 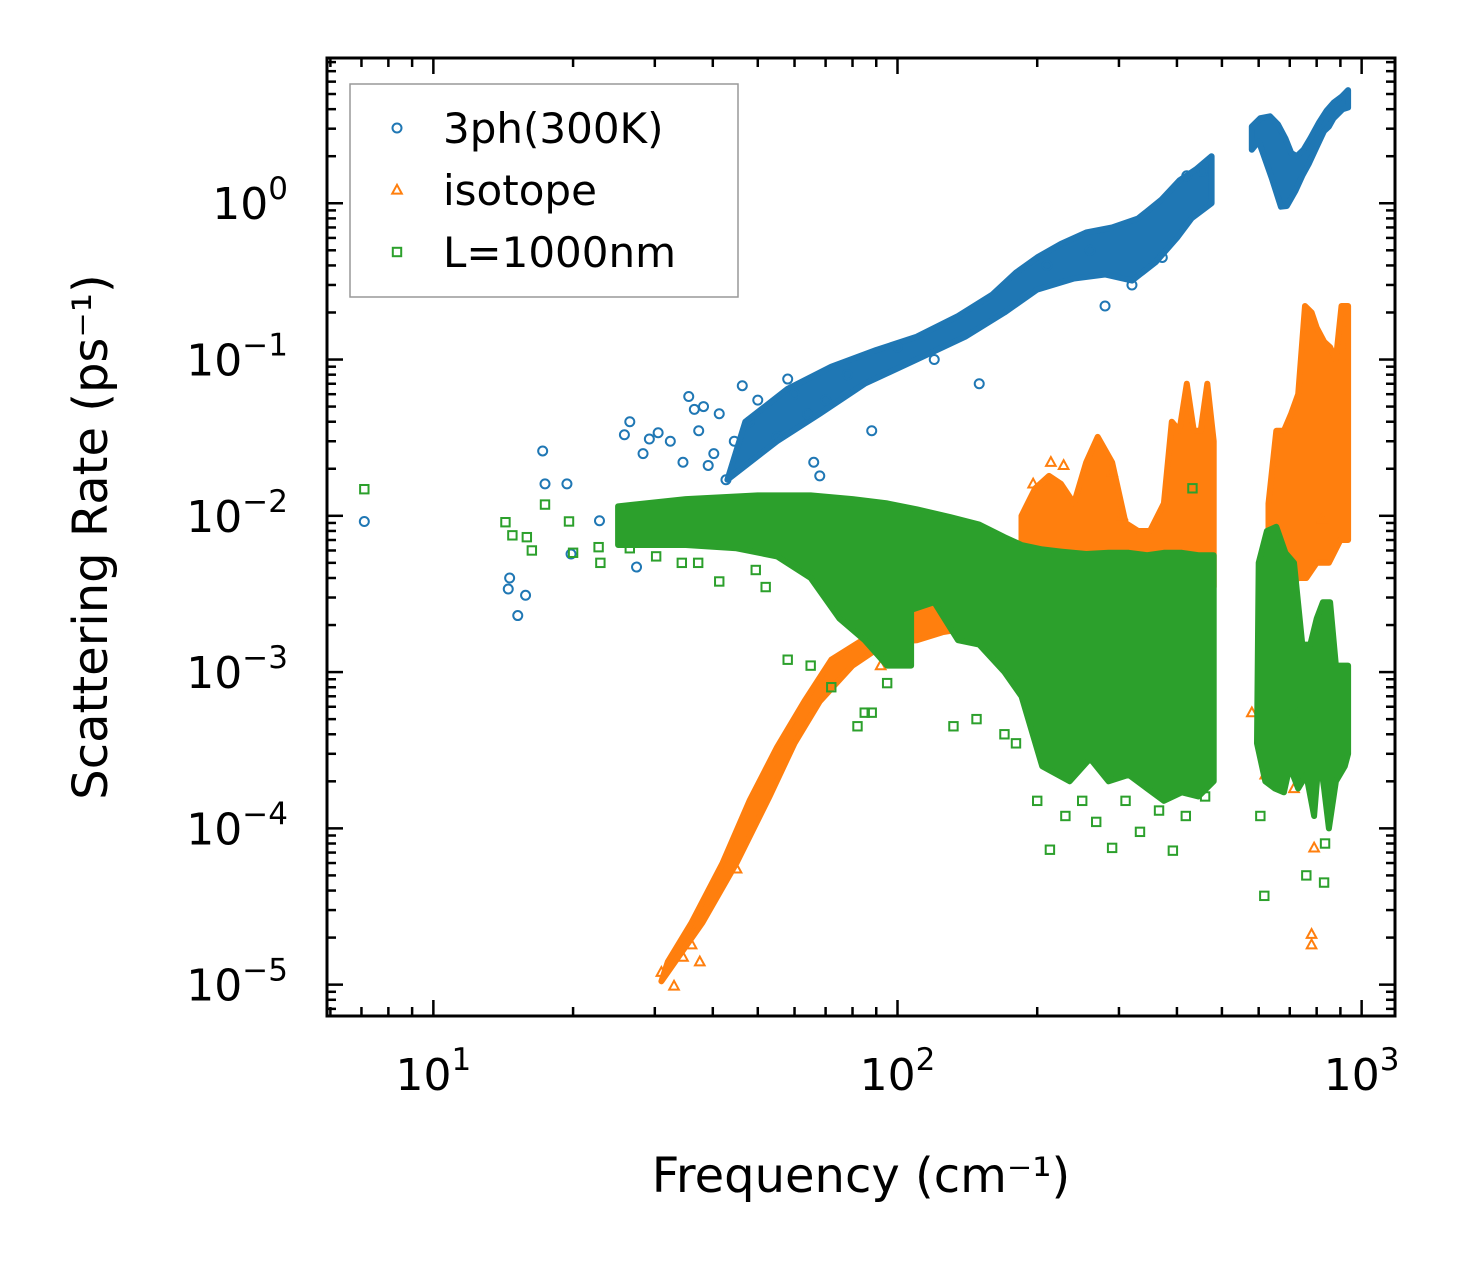 I want to click on legend: 3ph(300K) isotope L=1000nm, so click(x=544, y=190).